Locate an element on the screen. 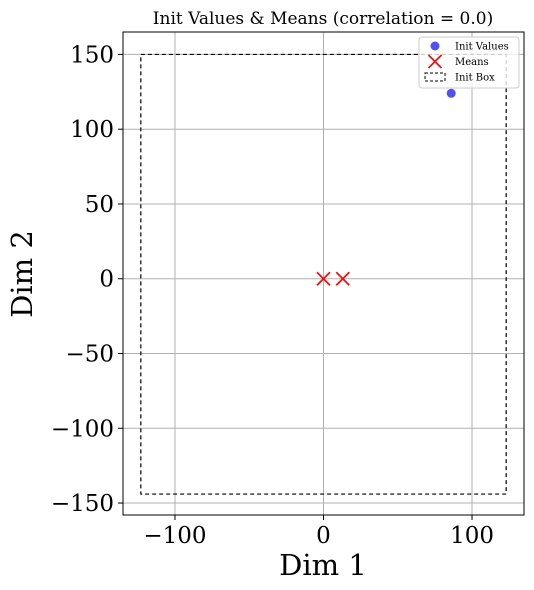 This screenshot has width=534, height=590. x-tick-label: 0 is located at coordinates (323, 536).